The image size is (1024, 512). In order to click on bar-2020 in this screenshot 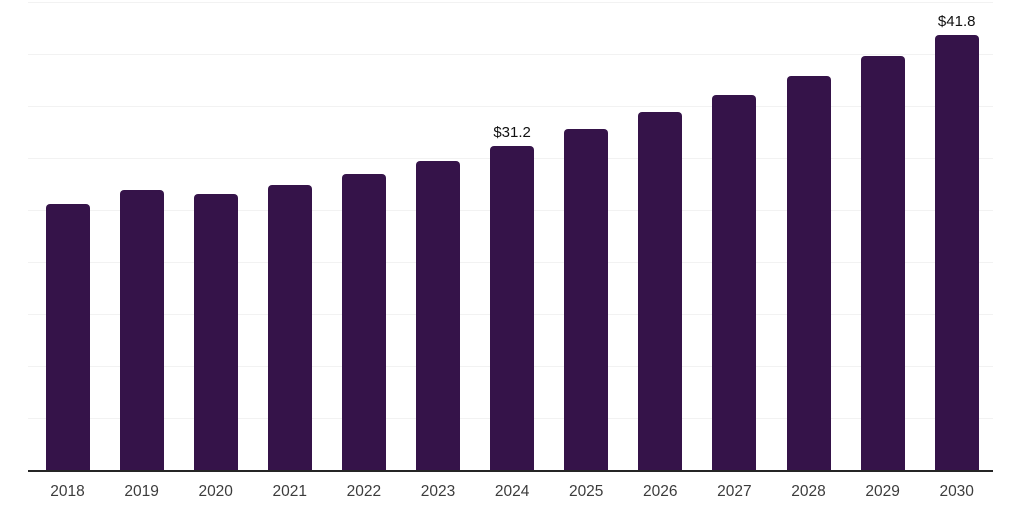, I will do `click(215, 332)`.